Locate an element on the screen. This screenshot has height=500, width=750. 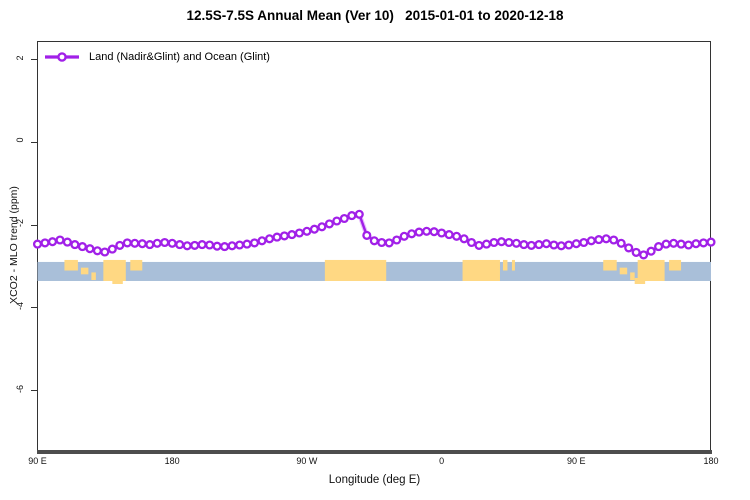
x-axis-tick-label: 90 W is located at coordinates (307, 461).